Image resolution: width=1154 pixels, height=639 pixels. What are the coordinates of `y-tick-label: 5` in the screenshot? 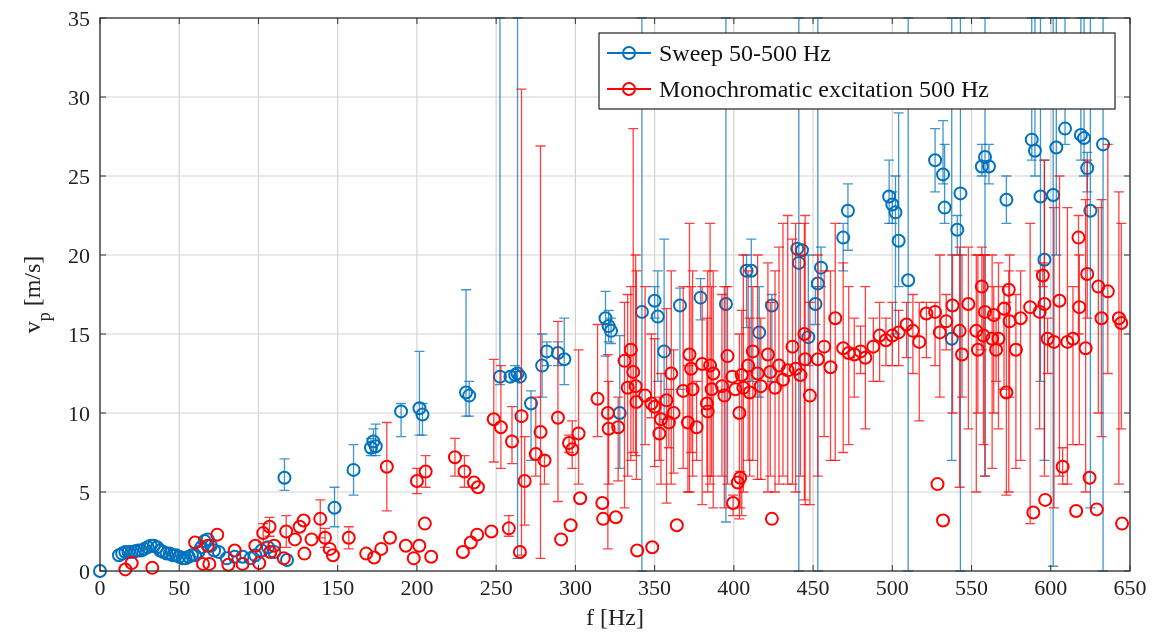 It's located at (84, 492).